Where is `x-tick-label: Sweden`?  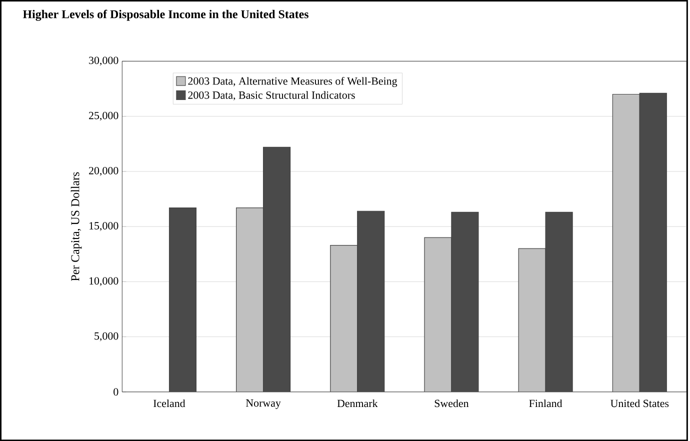 x-tick-label: Sweden is located at coordinates (451, 403).